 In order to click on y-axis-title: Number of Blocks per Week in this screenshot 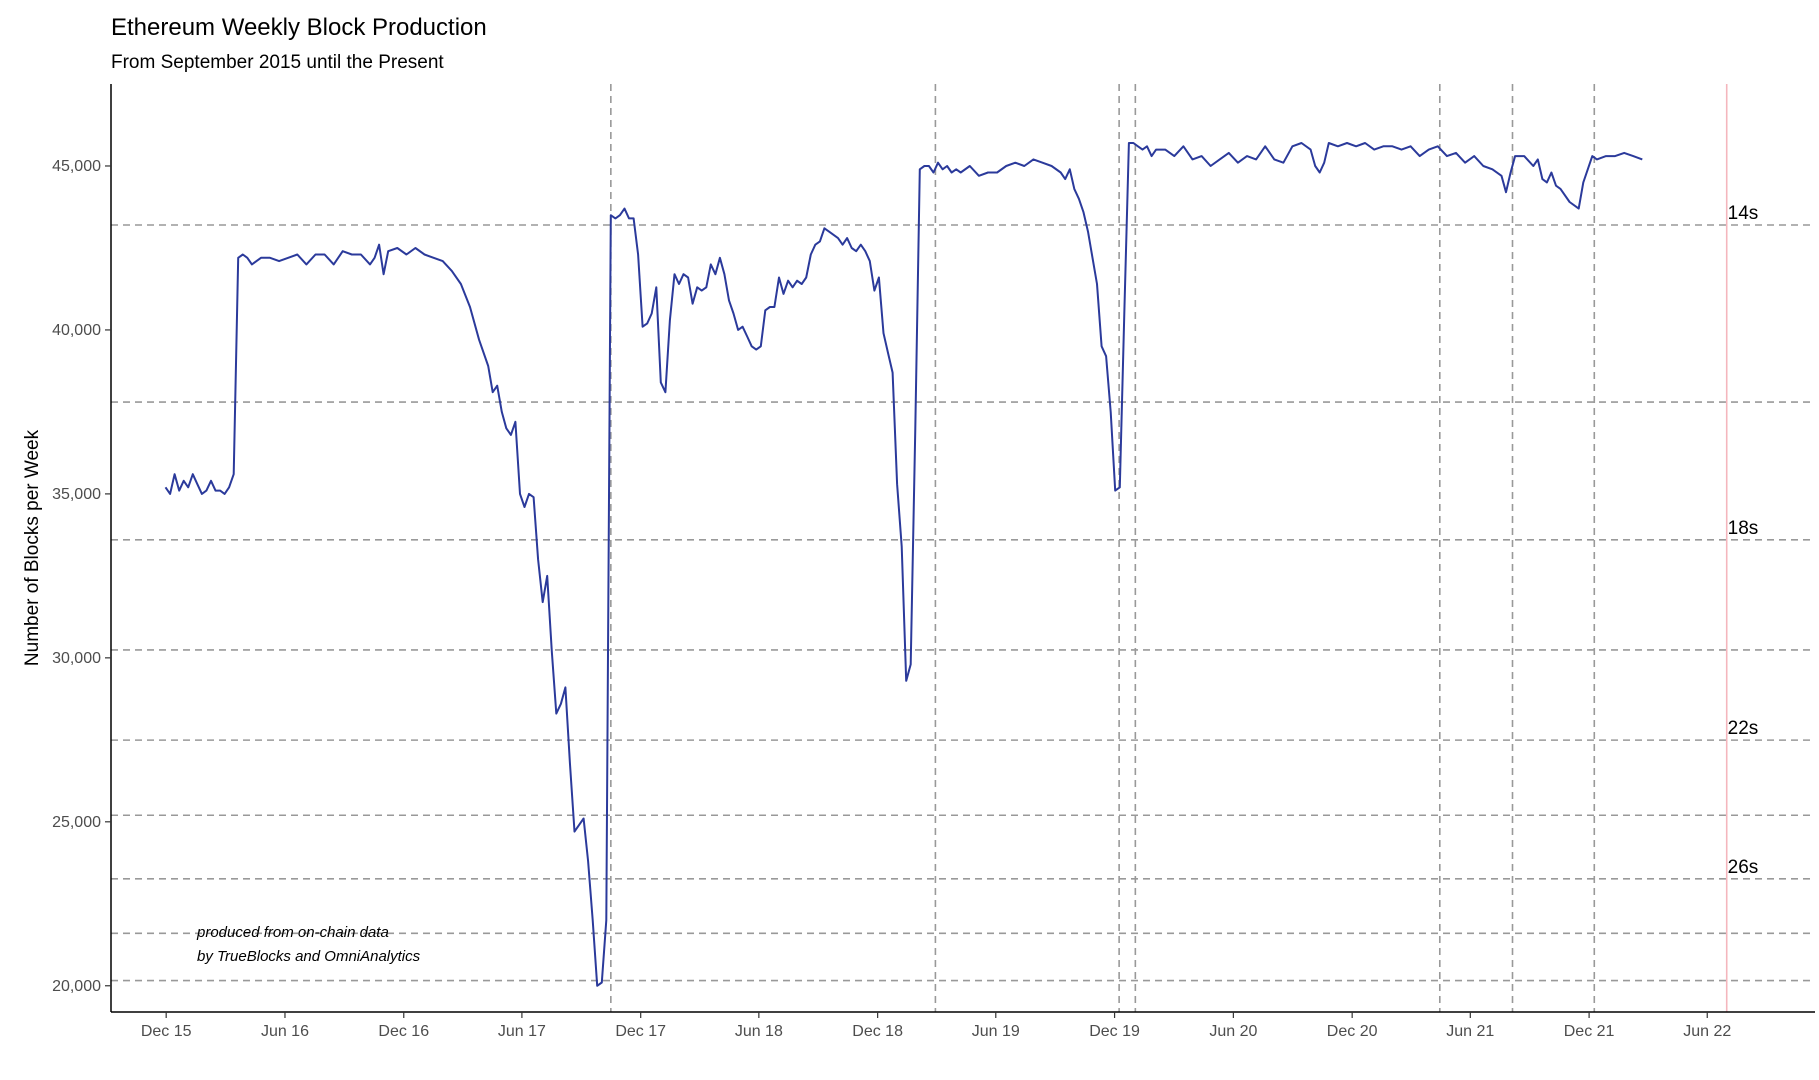, I will do `click(32, 547)`.